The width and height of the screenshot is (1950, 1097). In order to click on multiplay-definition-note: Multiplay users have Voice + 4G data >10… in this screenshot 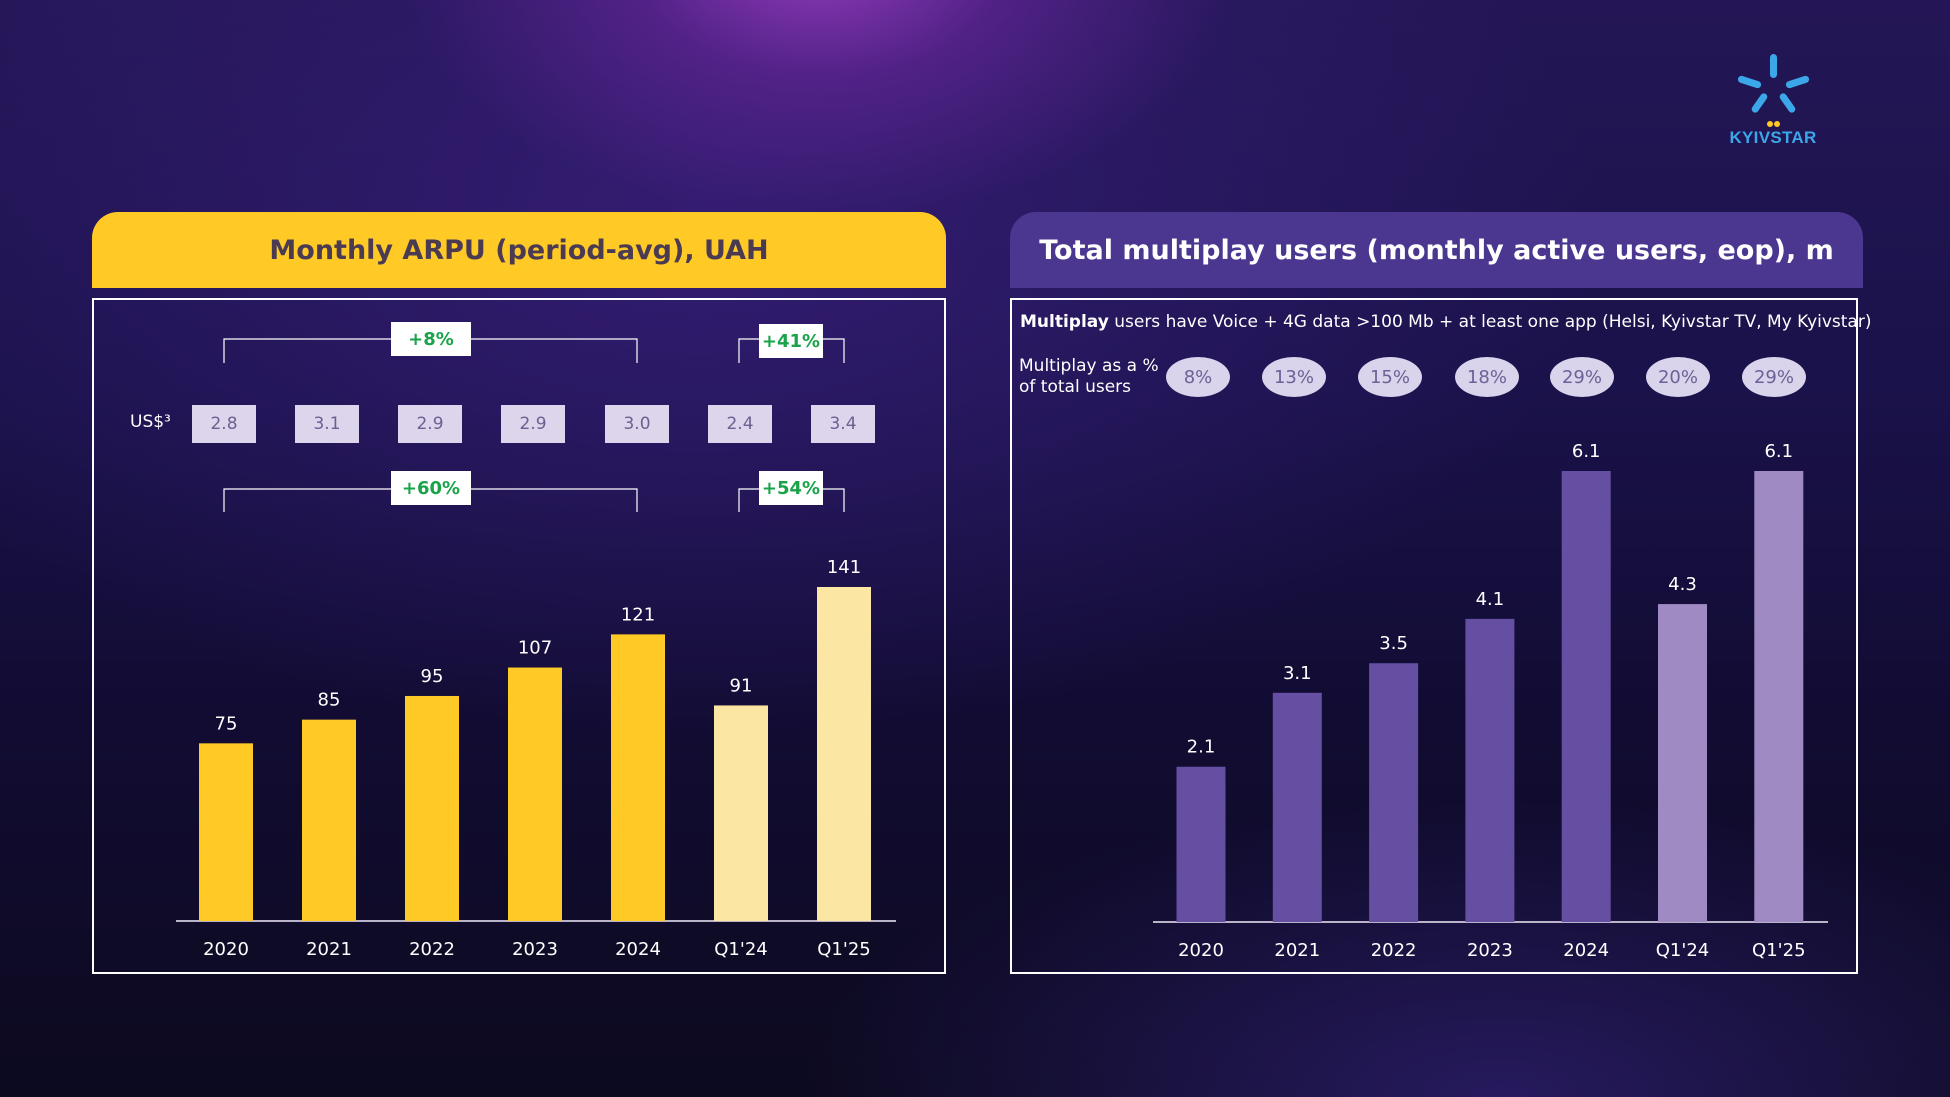, I will do `click(1445, 322)`.